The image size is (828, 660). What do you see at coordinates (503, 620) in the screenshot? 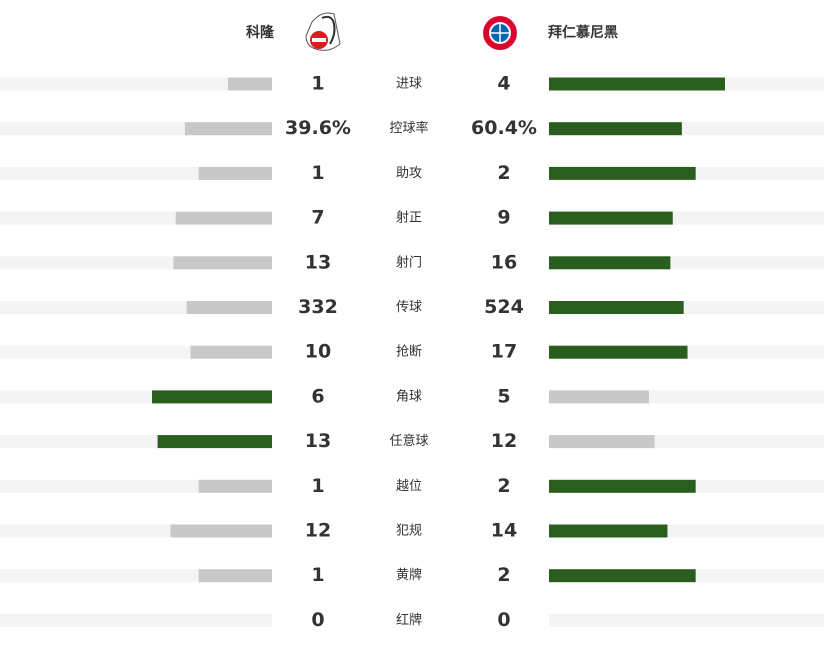
I see `away-value: 0` at bounding box center [503, 620].